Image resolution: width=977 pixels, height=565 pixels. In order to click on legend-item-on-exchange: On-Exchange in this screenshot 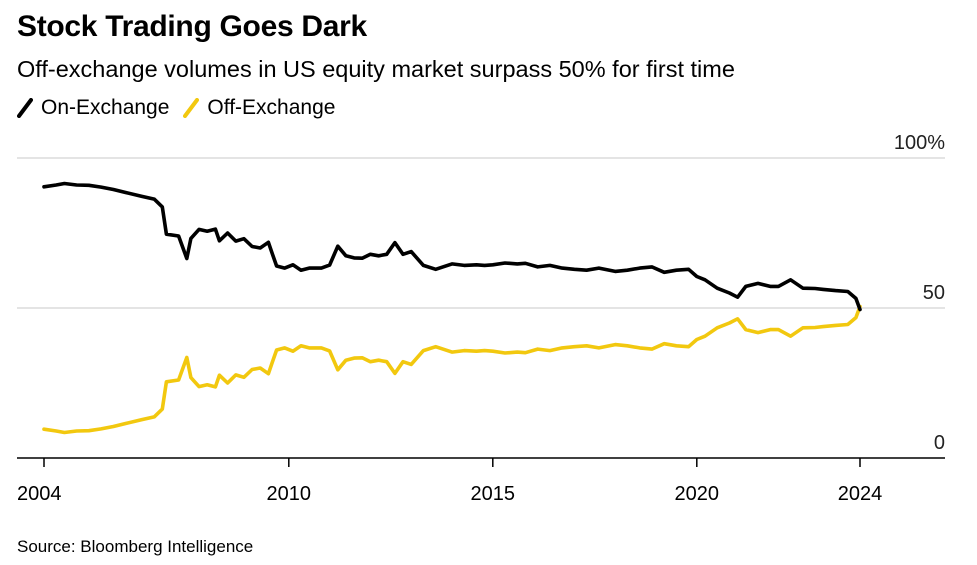, I will do `click(93, 108)`.